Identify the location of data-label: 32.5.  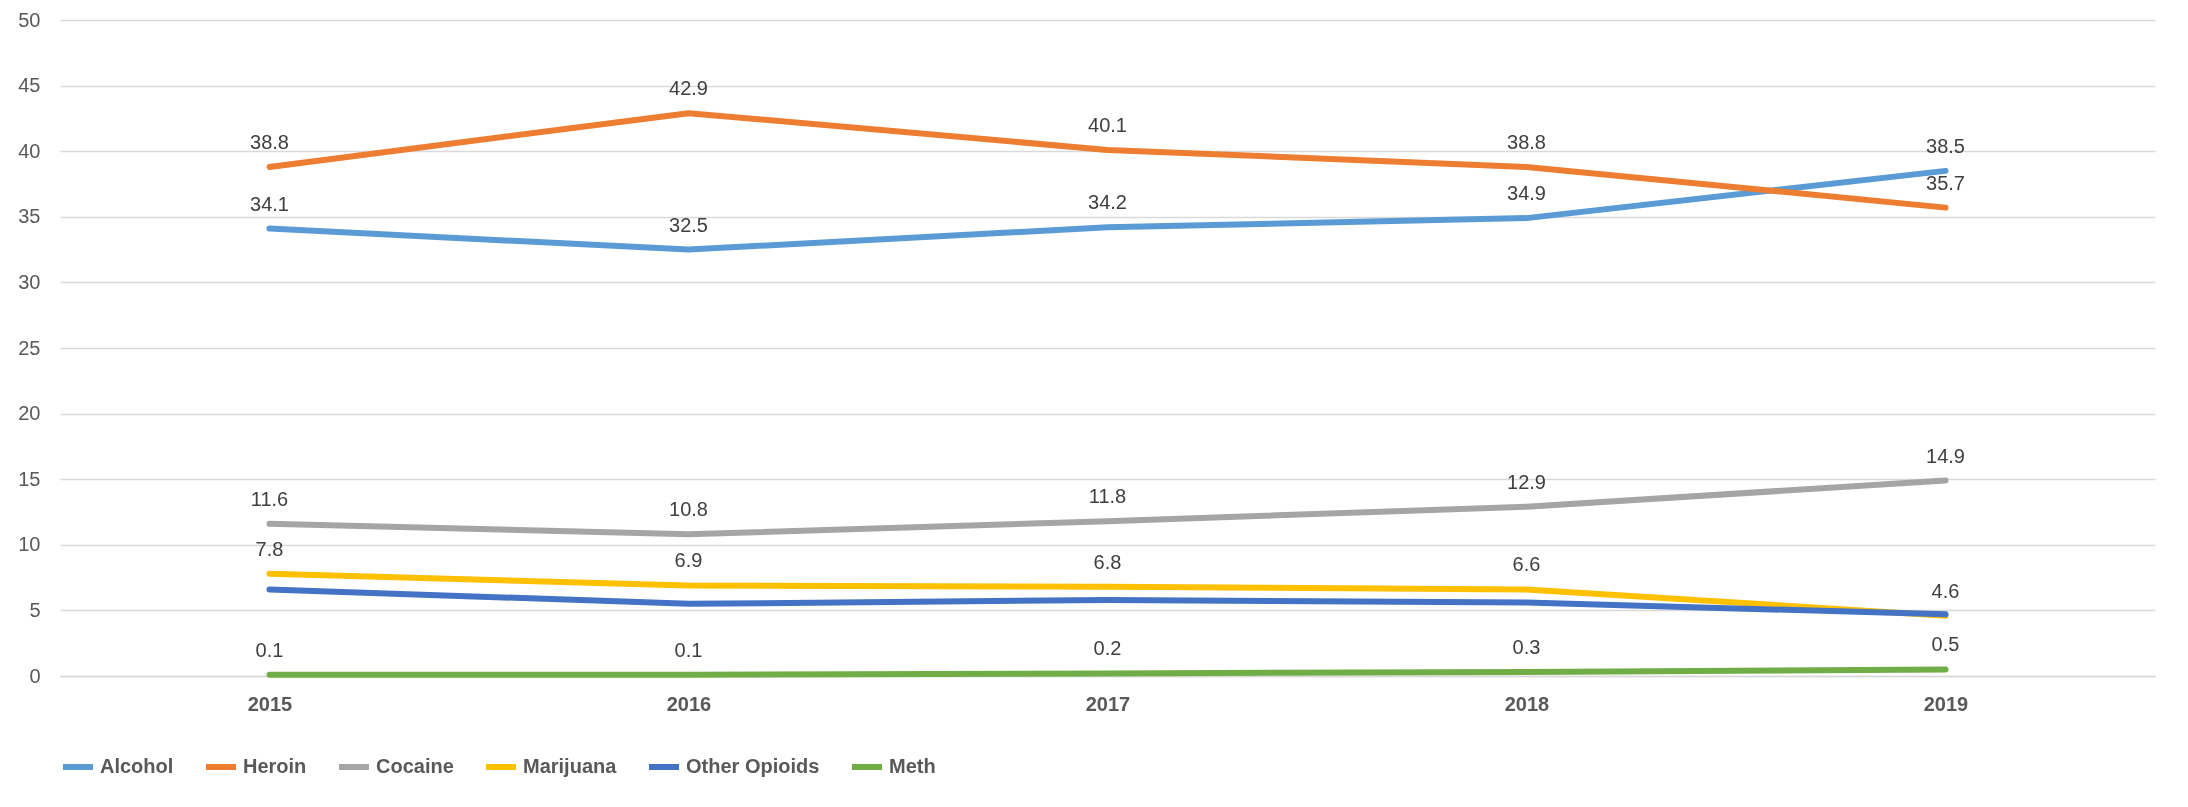
(688, 224).